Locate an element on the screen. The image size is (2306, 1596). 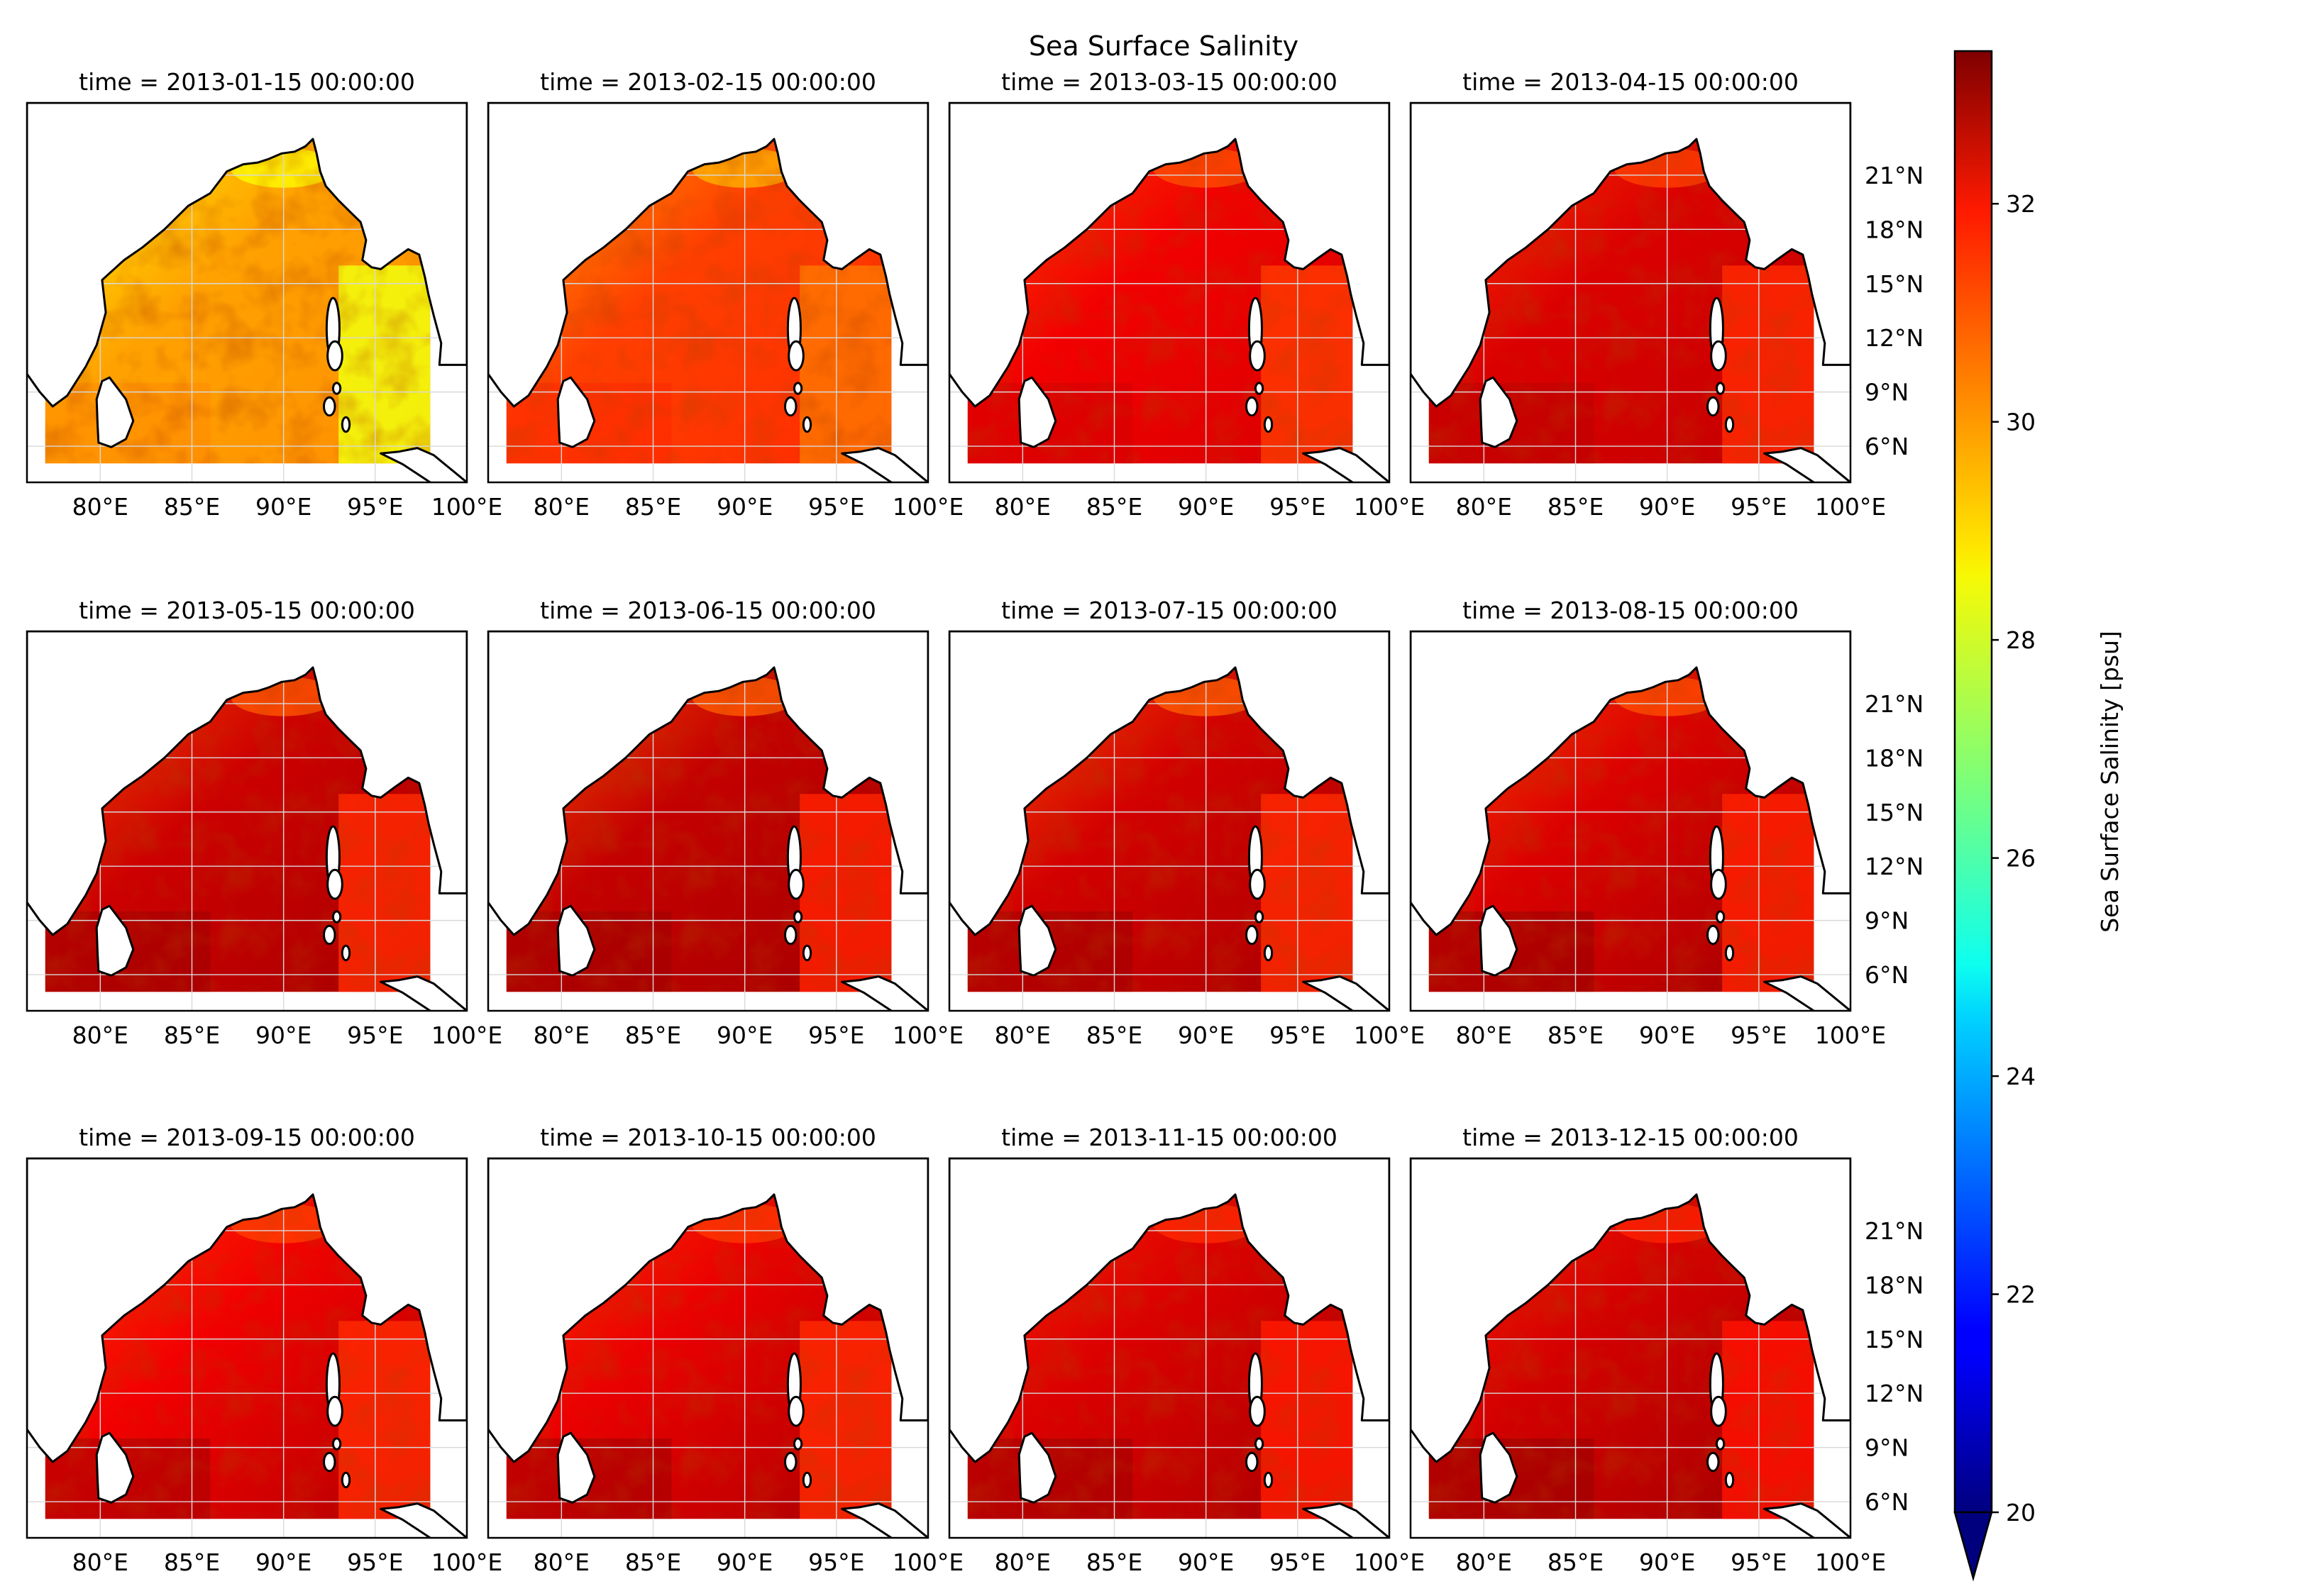
panel-title: time = 2013-10-15 00:00:00 is located at coordinates (708, 1138).